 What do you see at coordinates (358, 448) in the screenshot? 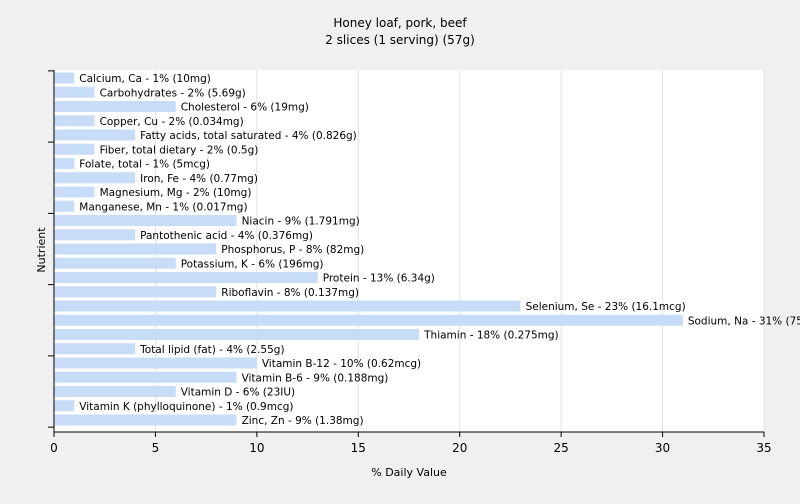
I see `x-tick-label: 15` at bounding box center [358, 448].